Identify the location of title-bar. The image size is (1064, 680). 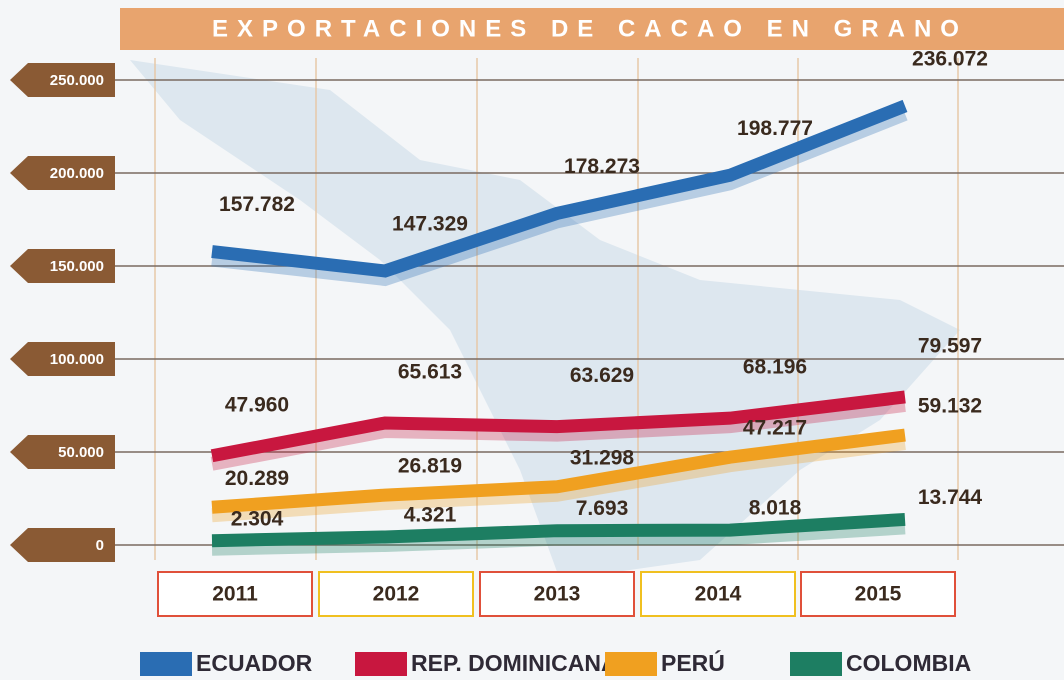
(592, 29).